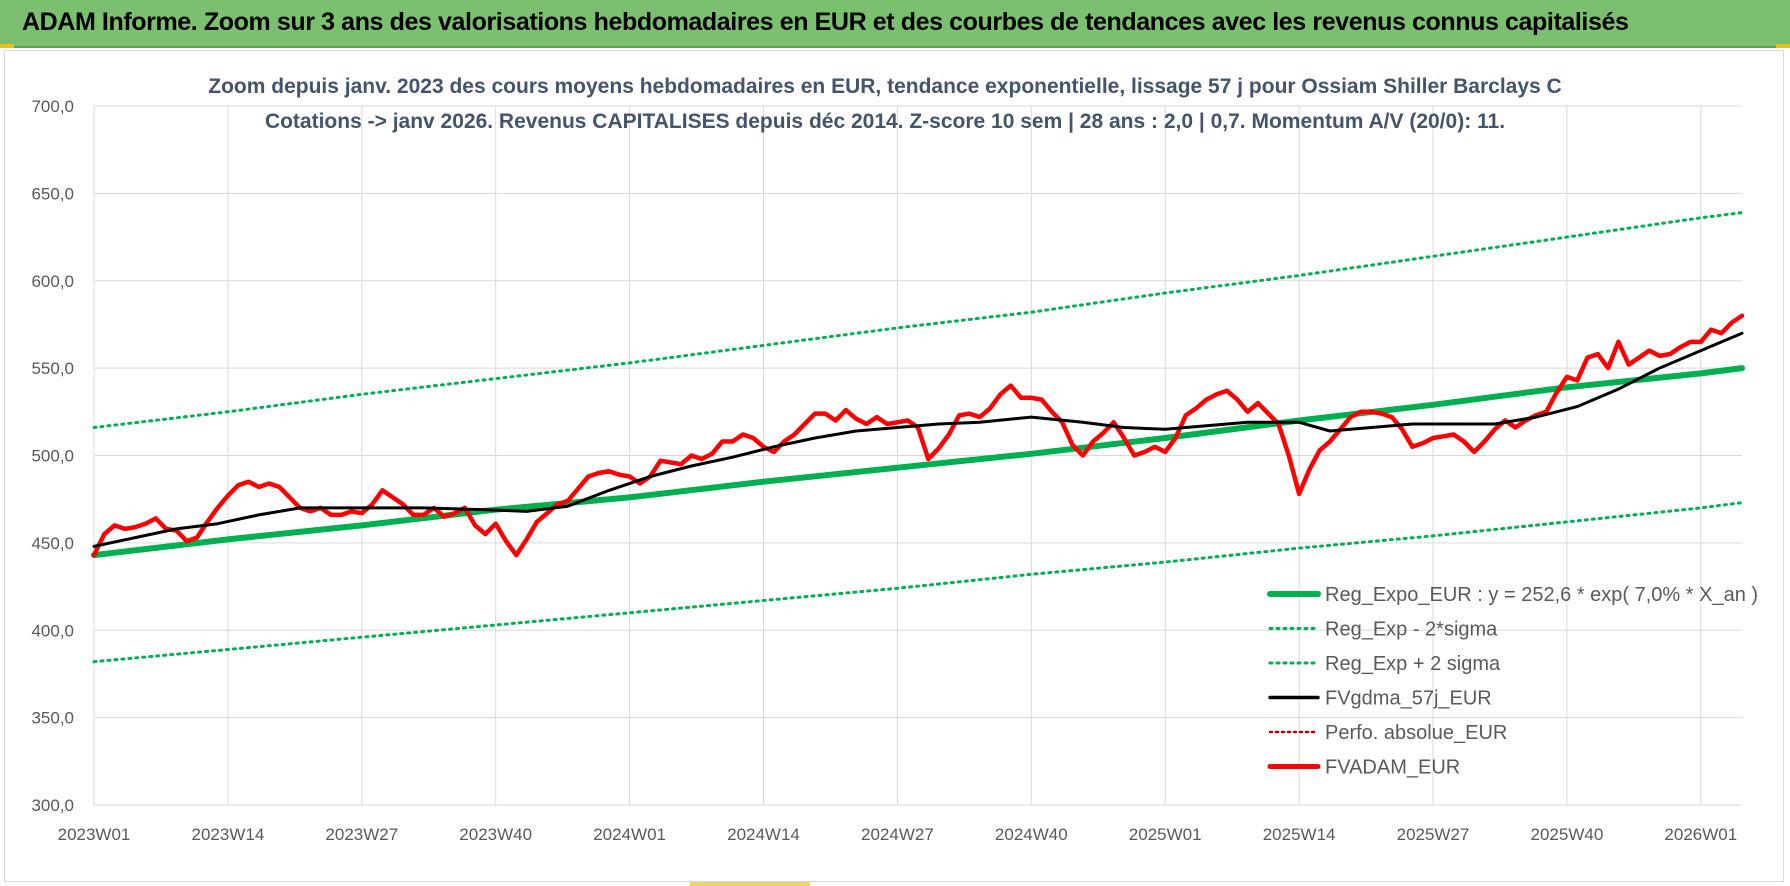 The width and height of the screenshot is (1790, 886). What do you see at coordinates (1411, 630) in the screenshot?
I see `legend-lower-band-label: Reg_Exp - 2*sigma` at bounding box center [1411, 630].